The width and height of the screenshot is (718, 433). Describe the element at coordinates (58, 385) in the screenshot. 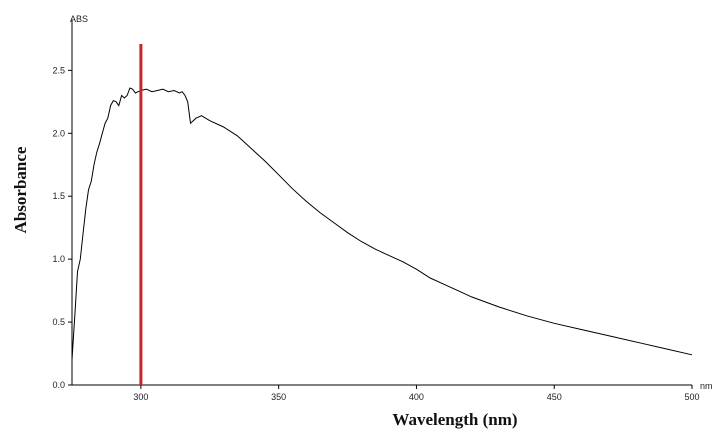

I see `y-tick-label: 0.0` at that location.